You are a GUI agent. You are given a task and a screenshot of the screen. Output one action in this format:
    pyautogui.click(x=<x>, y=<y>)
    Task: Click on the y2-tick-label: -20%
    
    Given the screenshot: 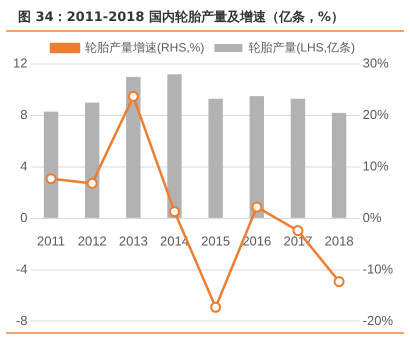 What is the action you would take?
    pyautogui.click(x=378, y=320)
    